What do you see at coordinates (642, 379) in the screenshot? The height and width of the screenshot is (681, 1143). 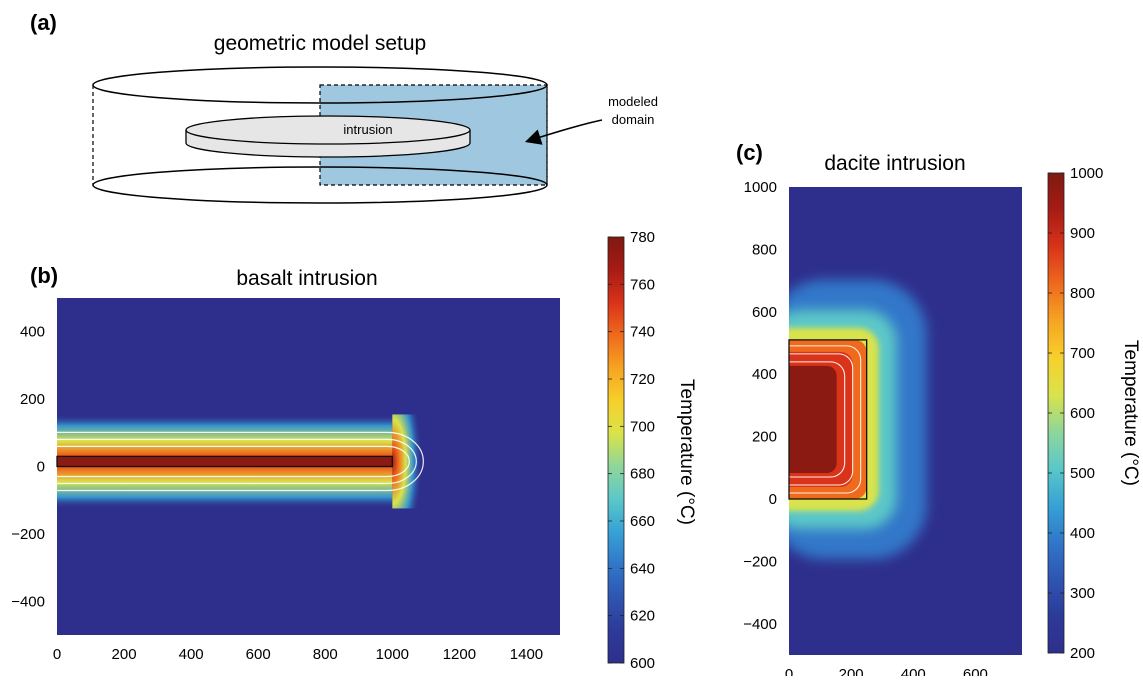 I see `colorbar-tick-label: 720` at bounding box center [642, 379].